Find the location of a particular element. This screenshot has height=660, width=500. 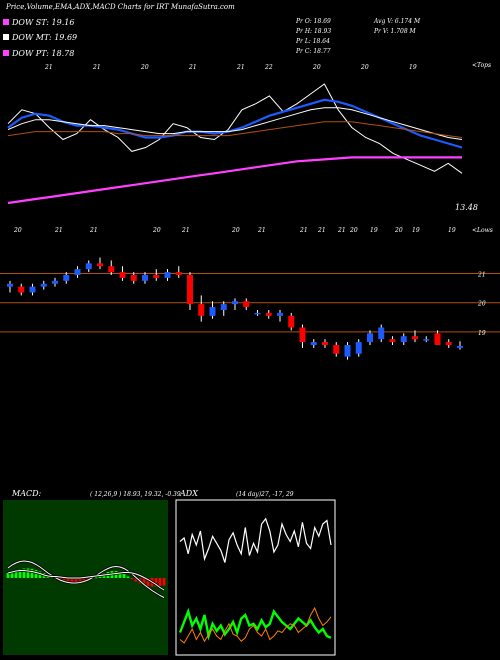

macd-label: MACD: is located at coordinates (26, 493).